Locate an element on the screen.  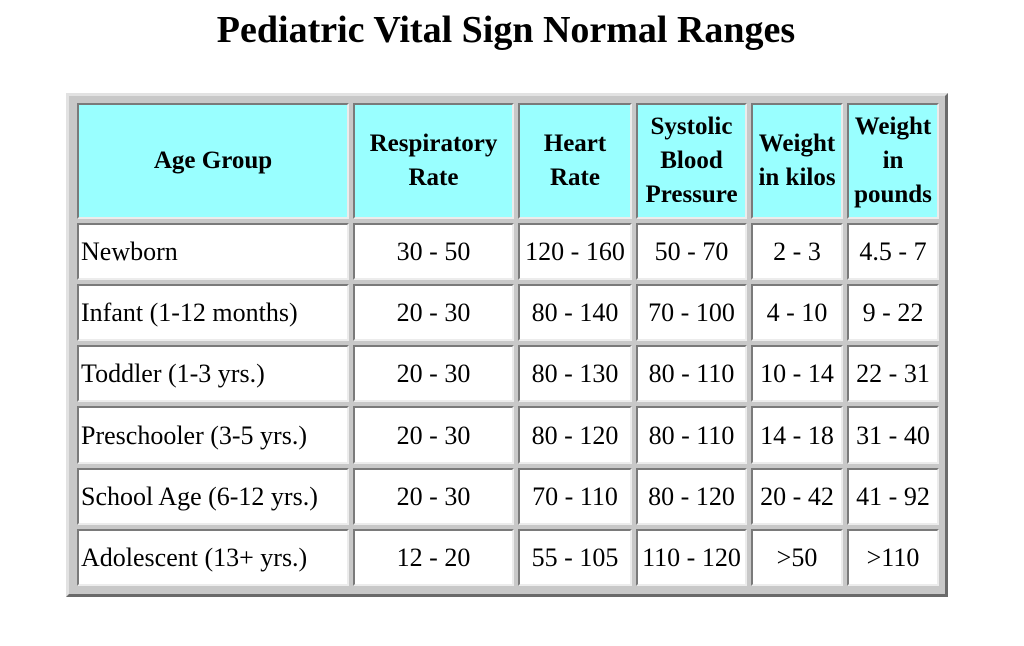
respiratory-rate-cell: 30 - 50 is located at coordinates (433, 252).